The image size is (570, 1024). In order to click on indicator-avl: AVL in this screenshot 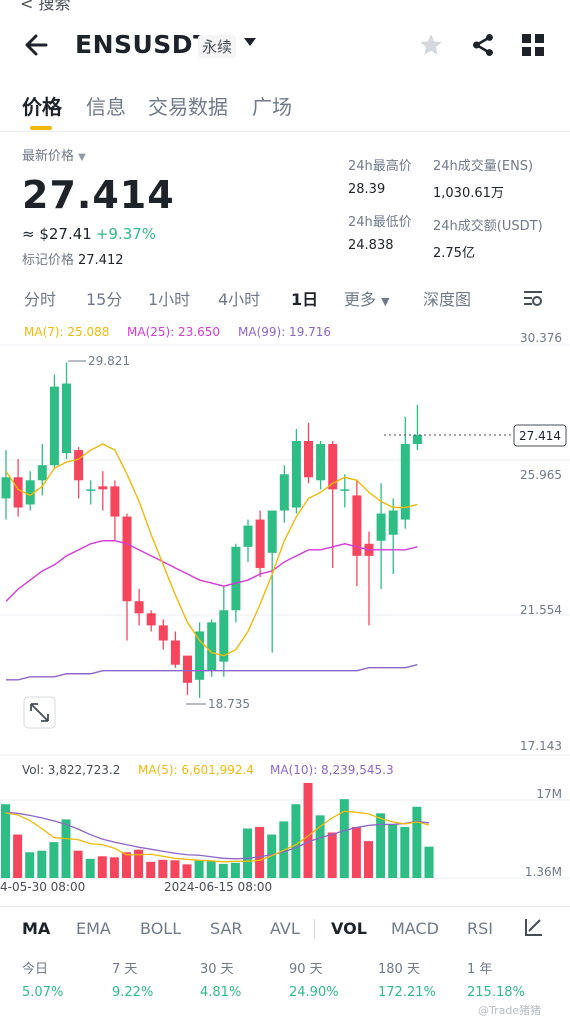, I will do `click(285, 928)`.